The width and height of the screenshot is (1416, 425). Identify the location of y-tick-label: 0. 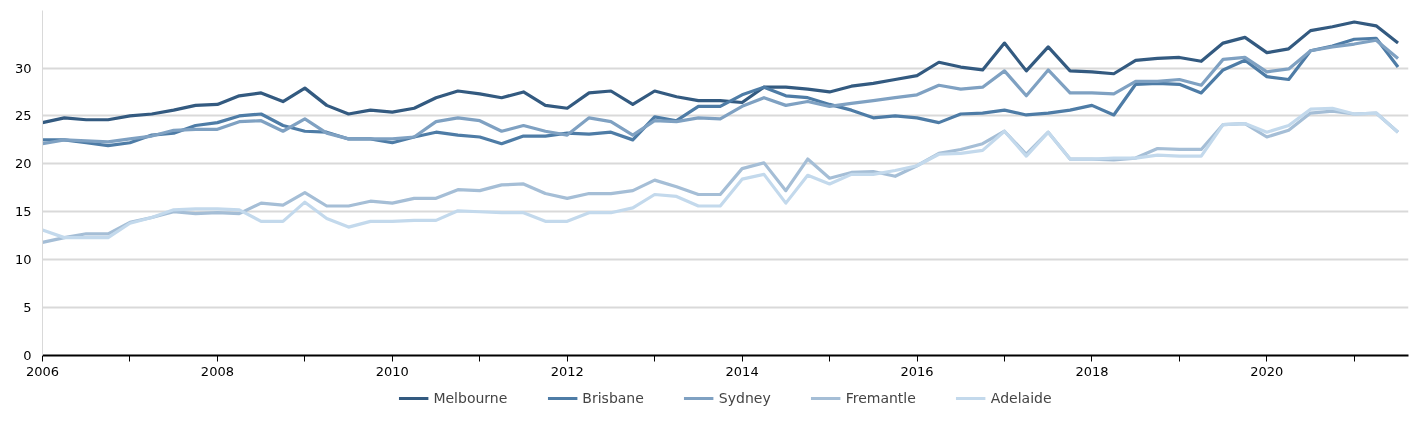
(27, 355).